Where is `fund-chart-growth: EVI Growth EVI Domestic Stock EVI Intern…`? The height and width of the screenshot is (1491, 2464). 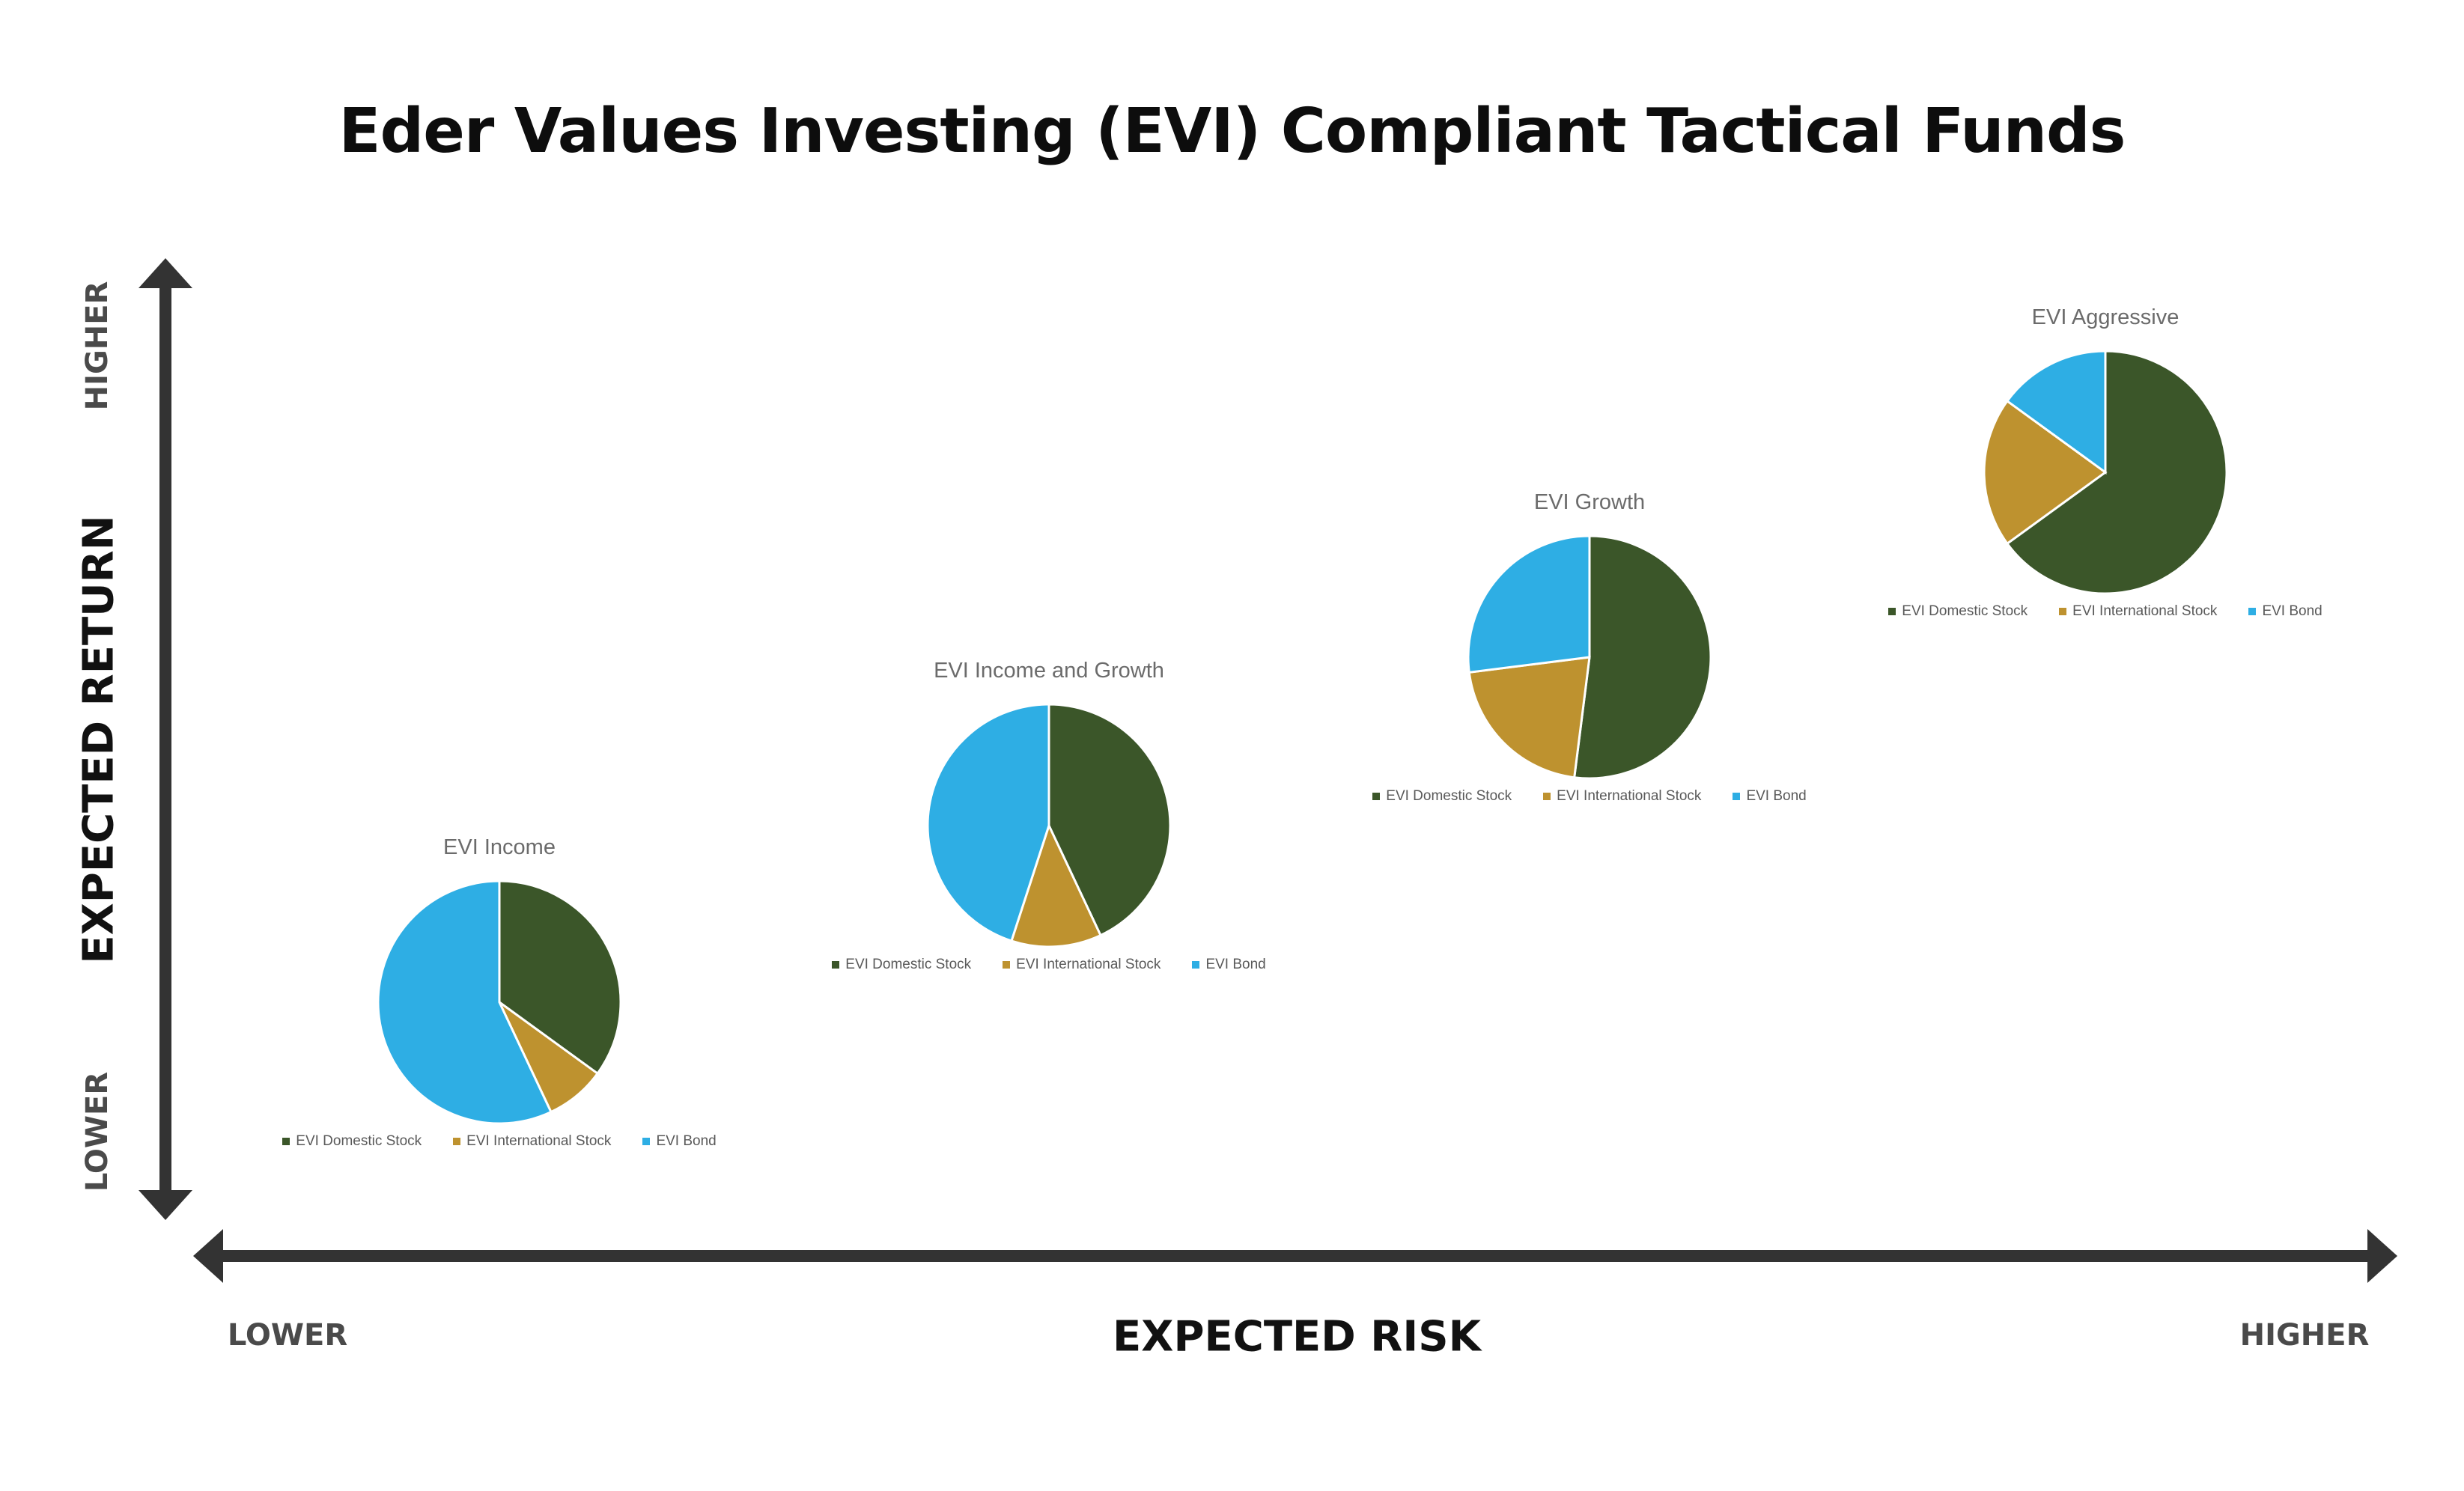 fund-chart-growth: EVI Growth EVI Domestic Stock EVI Intern… is located at coordinates (1589, 655).